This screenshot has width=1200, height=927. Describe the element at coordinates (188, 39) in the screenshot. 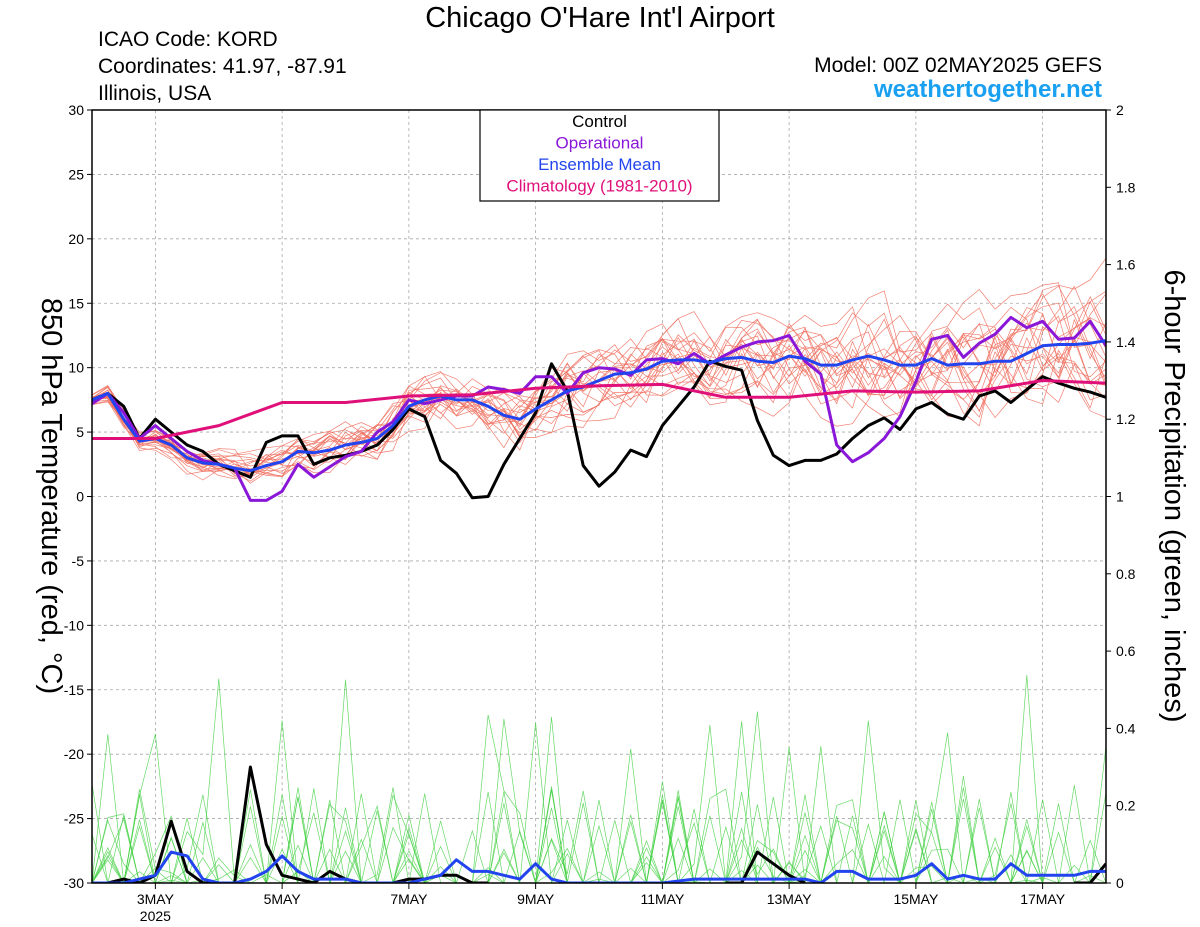

I see `icao-code: ICAO Code: KORD` at that location.